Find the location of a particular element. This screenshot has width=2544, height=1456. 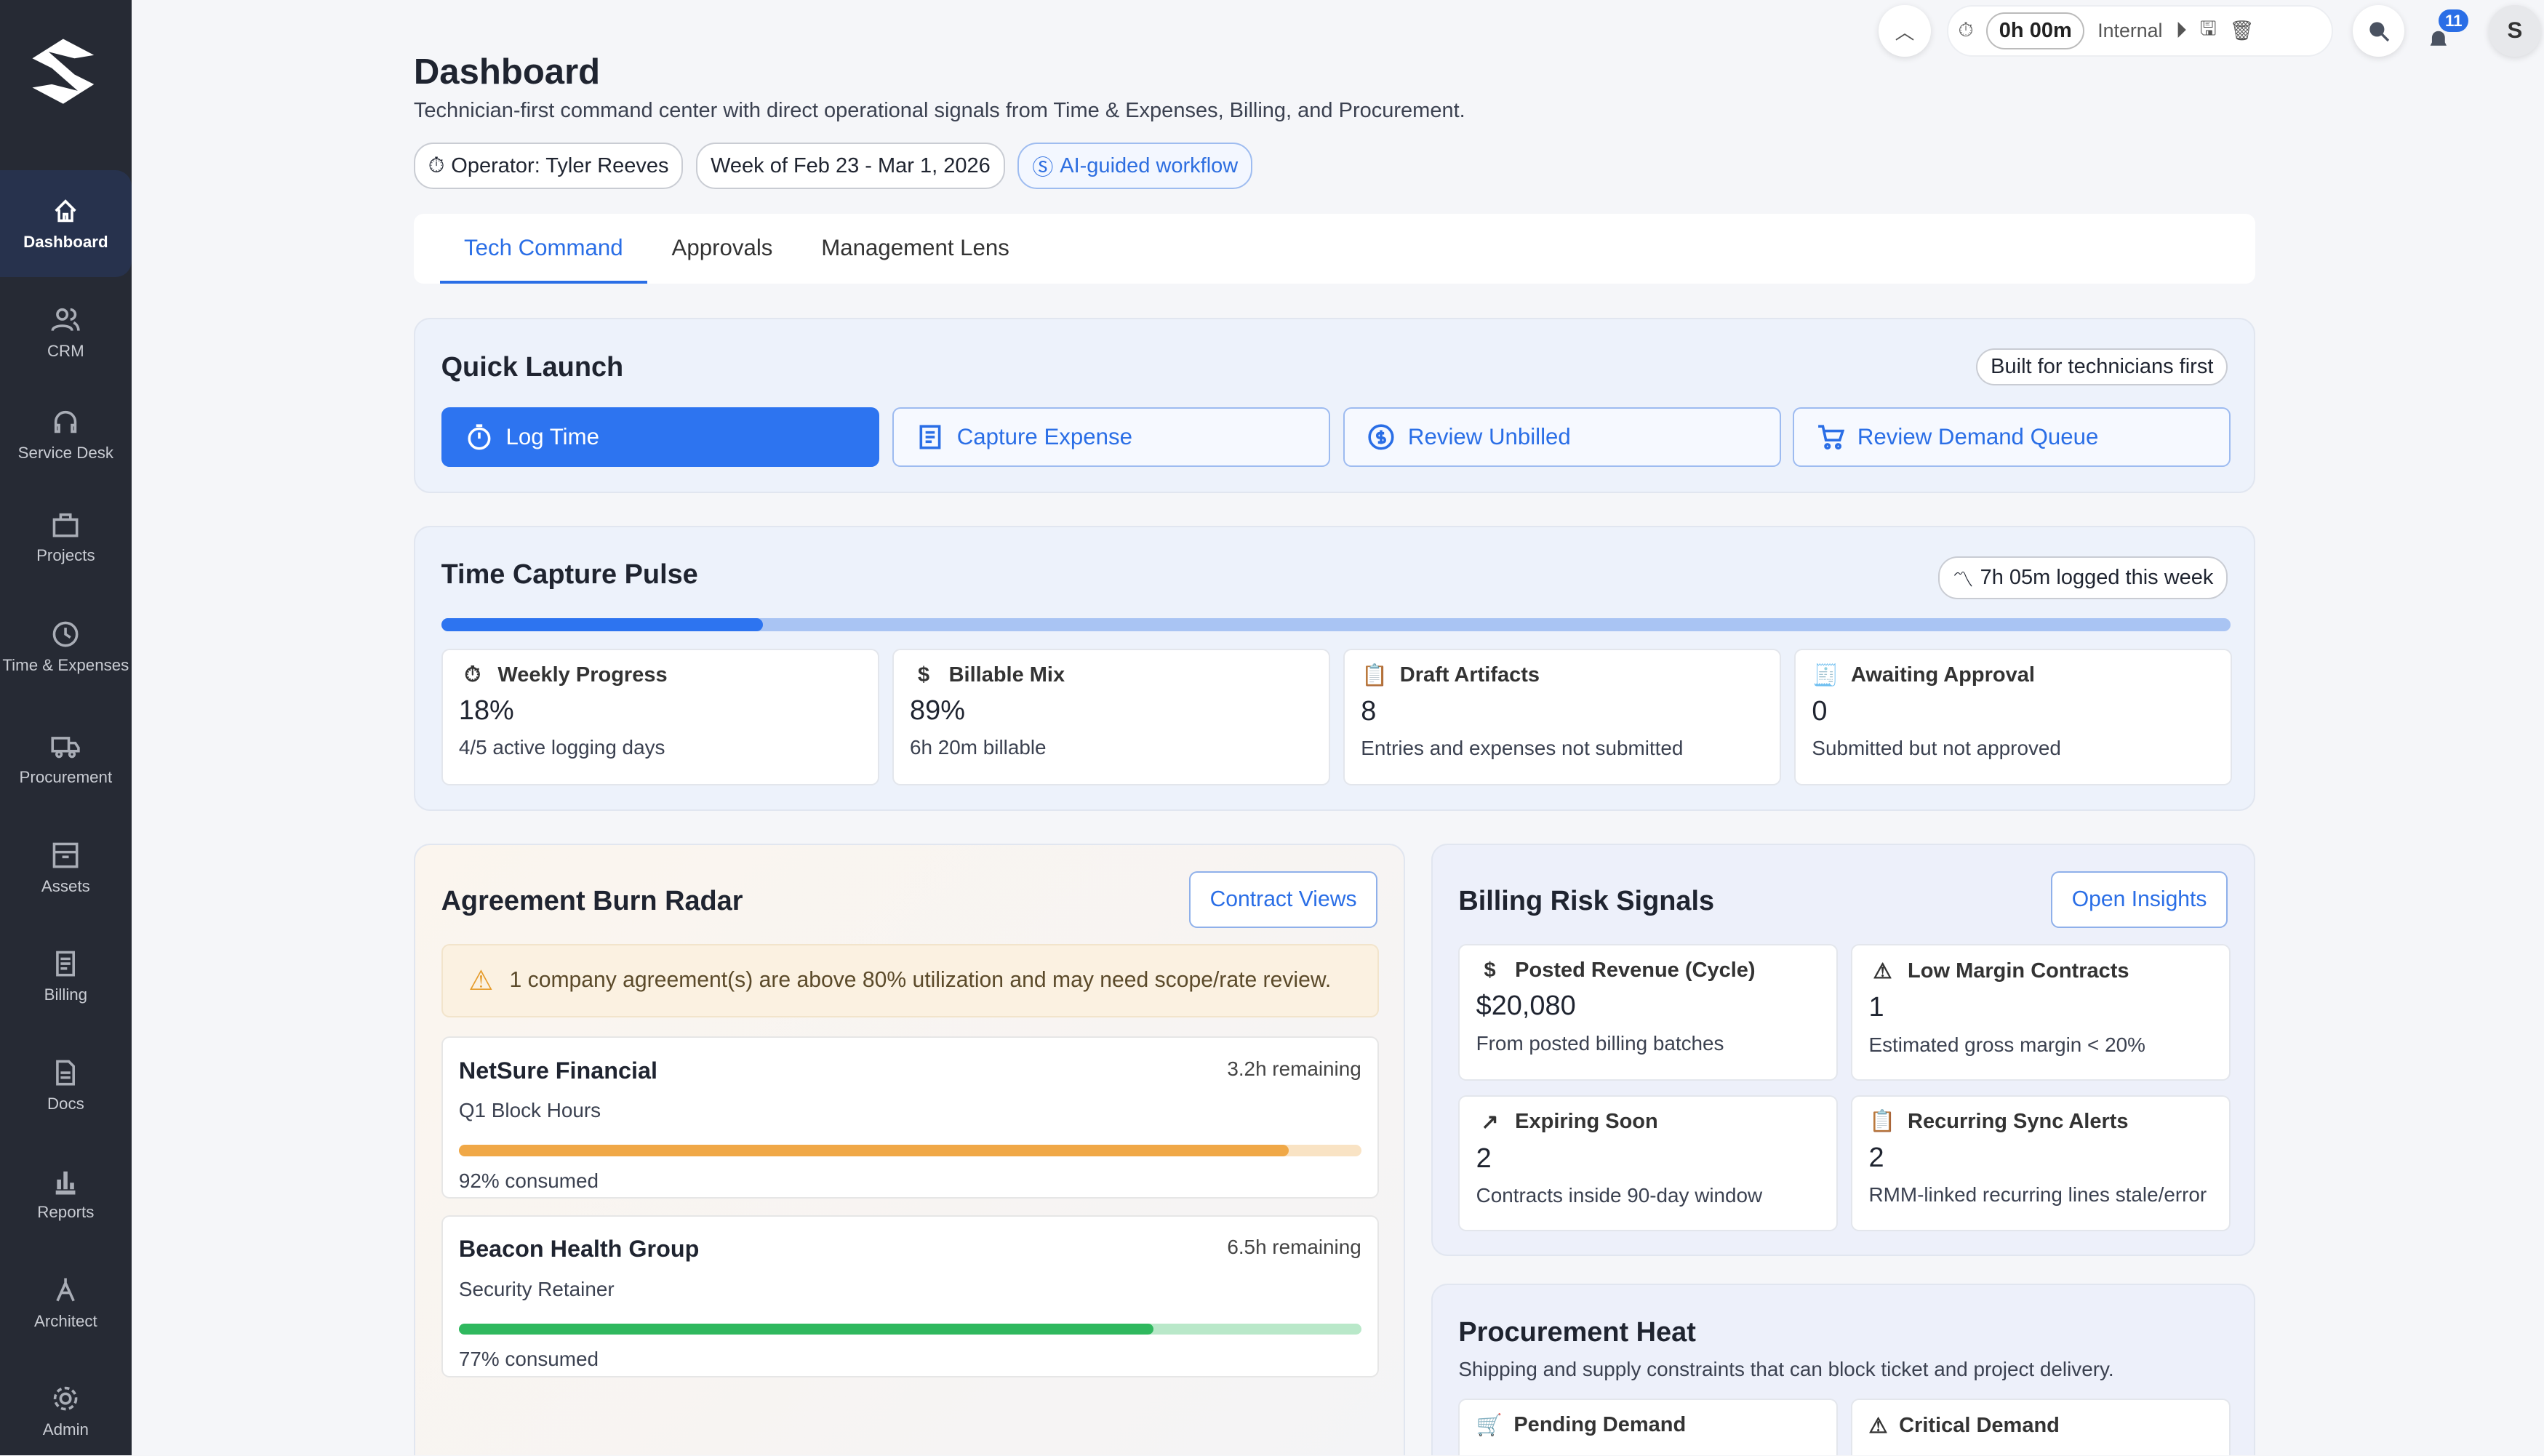

page-title: Dashboard is located at coordinates (507, 72).